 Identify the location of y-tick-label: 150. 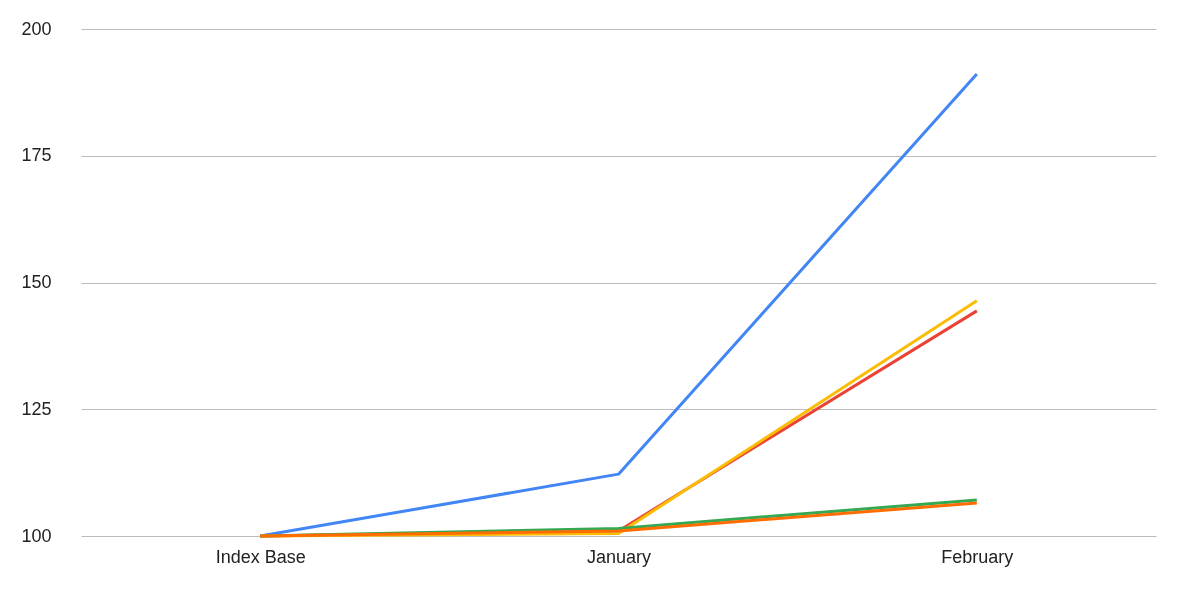
(36, 282).